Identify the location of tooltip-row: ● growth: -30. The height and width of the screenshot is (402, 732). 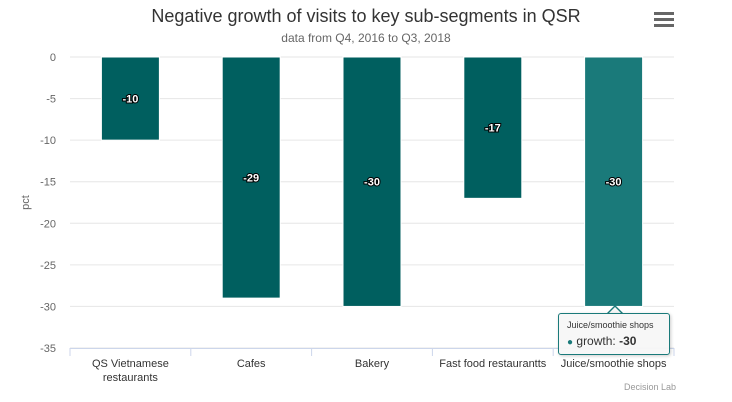
(602, 341).